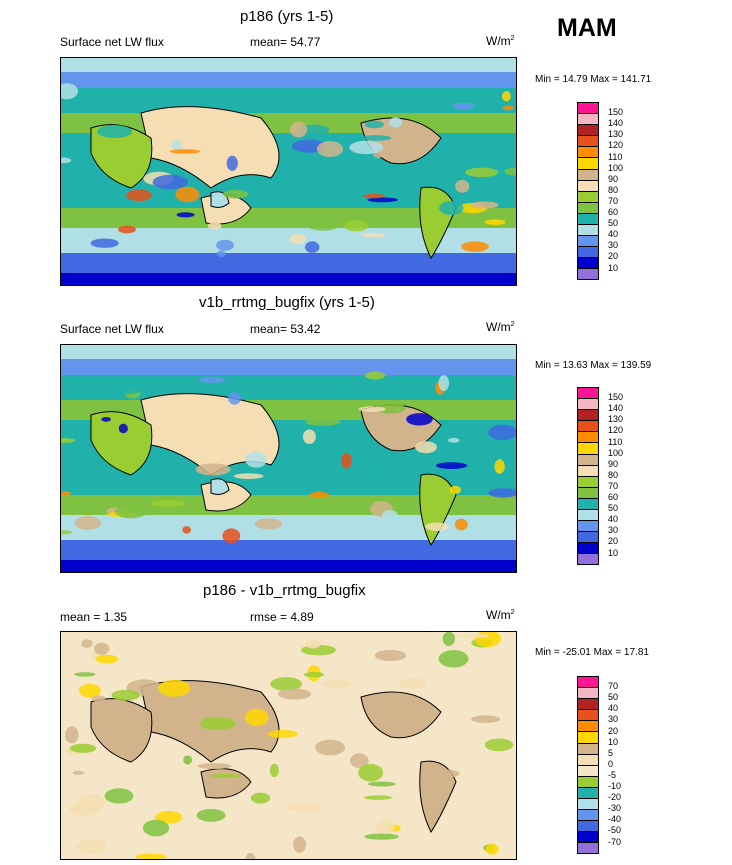 This screenshot has height=865, width=732. Describe the element at coordinates (615, 841) in the screenshot. I see `colorbar-tick-label: -70` at that location.